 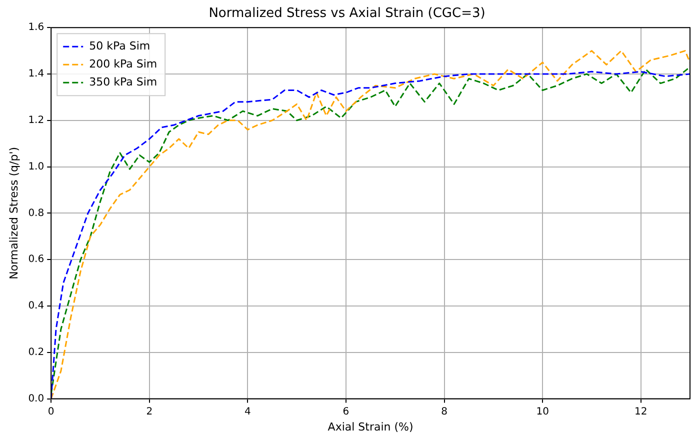 What do you see at coordinates (444, 412) in the screenshot?
I see `x-tick-label: 8` at bounding box center [444, 412].